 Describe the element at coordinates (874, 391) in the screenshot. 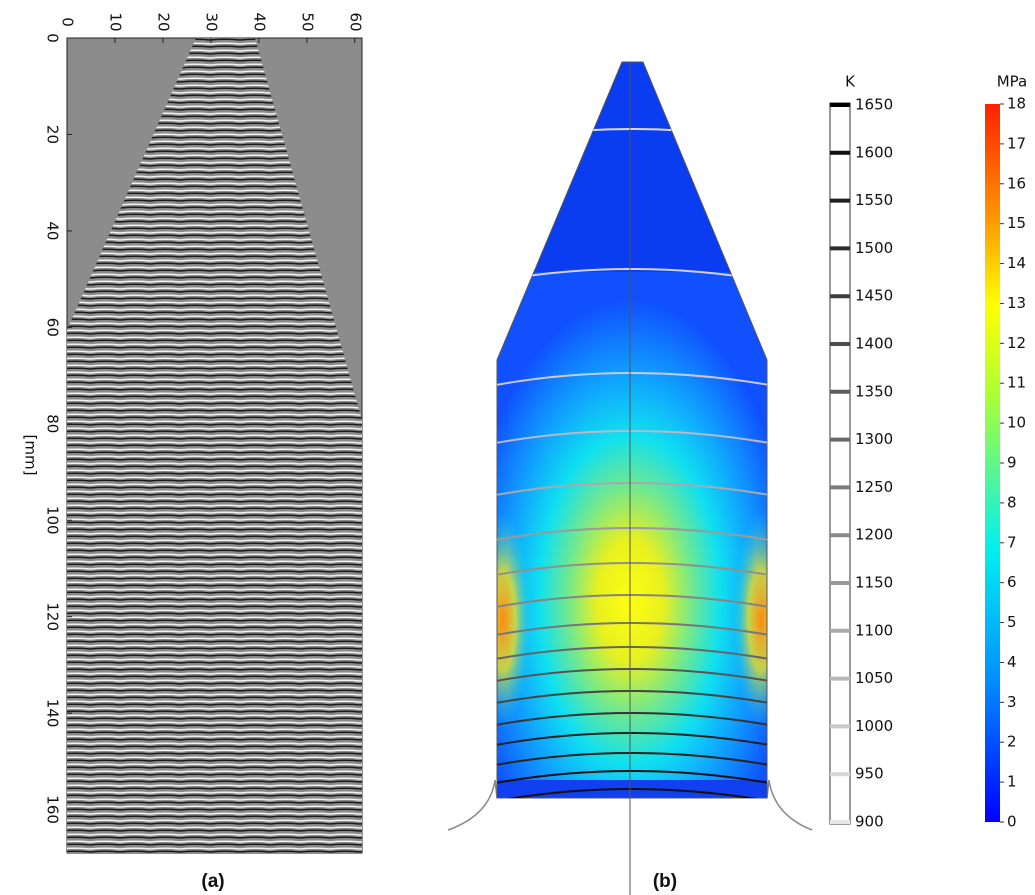

I see `tick-label: 1350` at that location.